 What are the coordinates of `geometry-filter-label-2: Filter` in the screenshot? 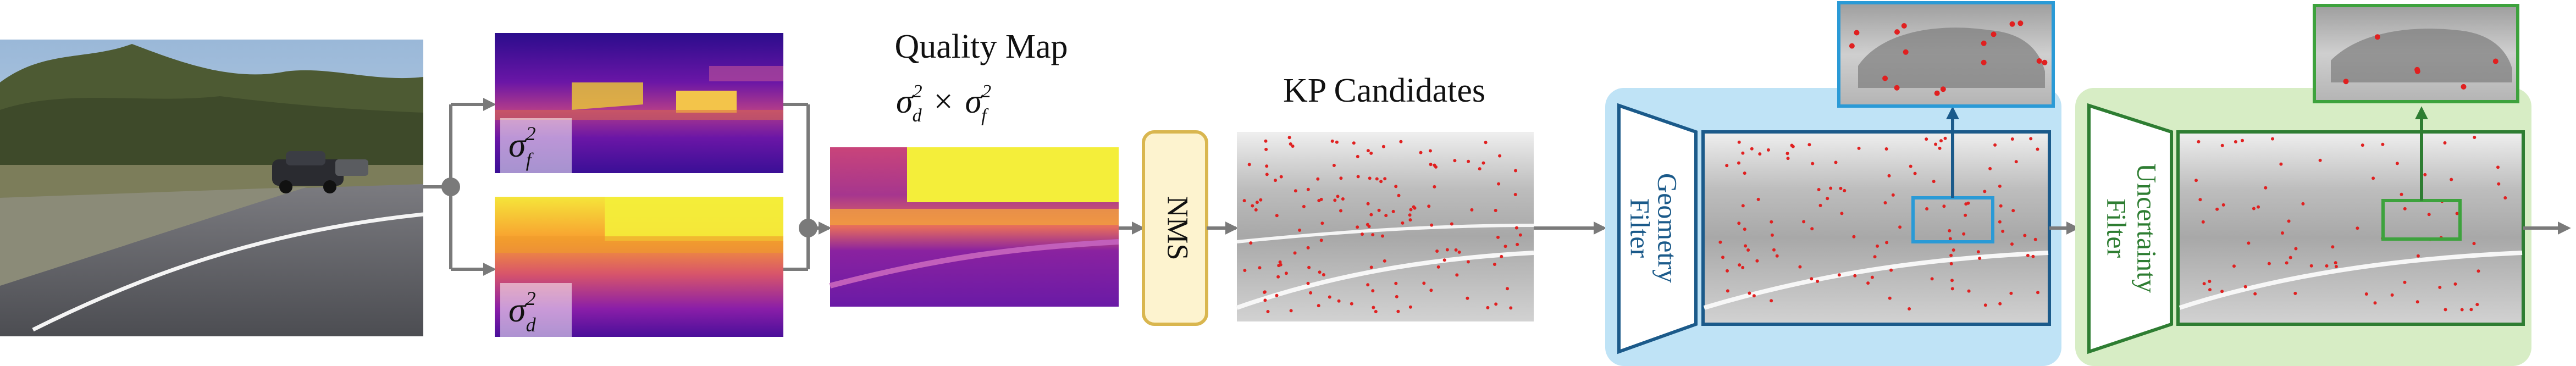 It's located at (1640, 228).